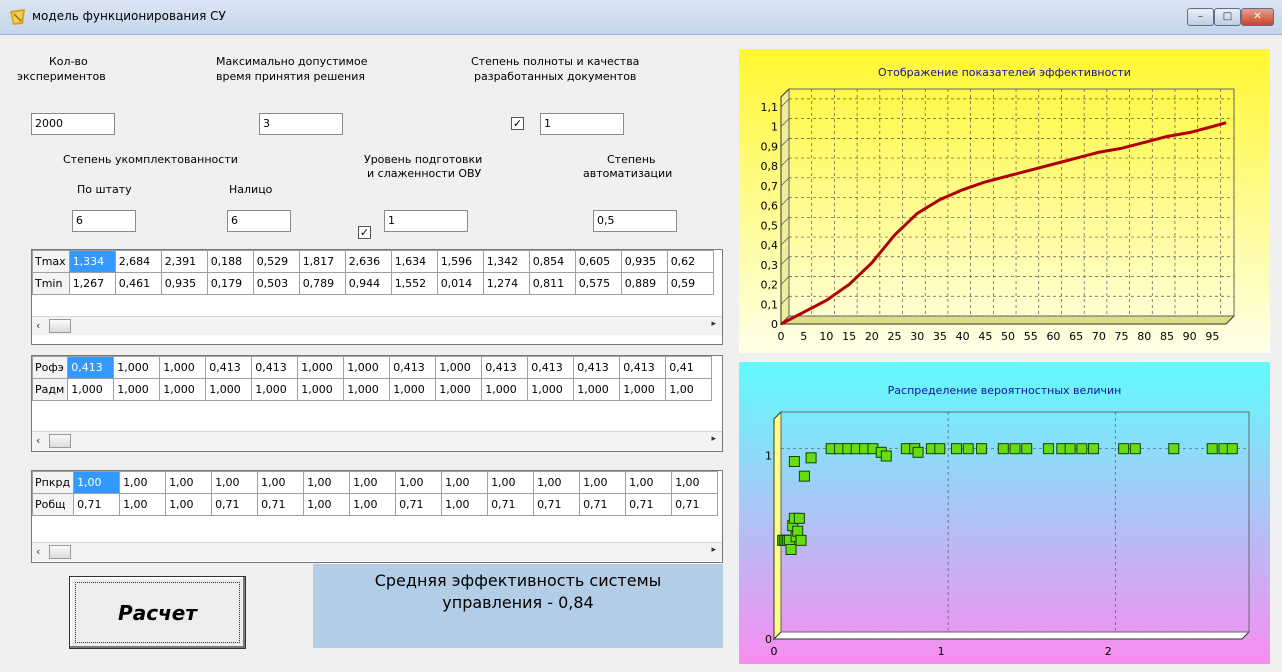 This screenshot has width=1282, height=672. Describe the element at coordinates (644, 283) in the screenshot. I see `grid-cell: 0,889` at that location.